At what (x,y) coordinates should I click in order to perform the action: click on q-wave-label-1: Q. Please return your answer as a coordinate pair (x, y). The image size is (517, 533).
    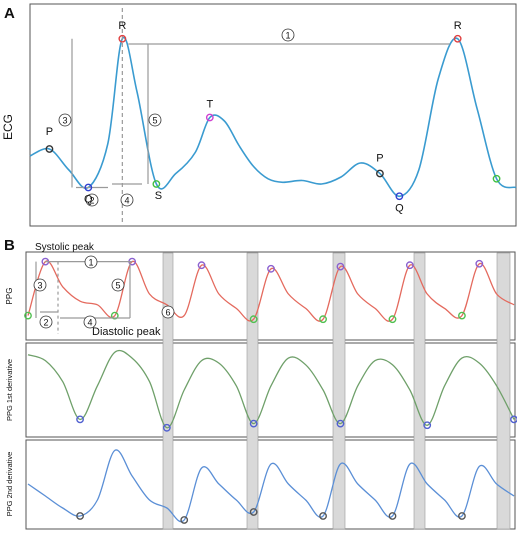
    Looking at the image, I should click on (88, 200).